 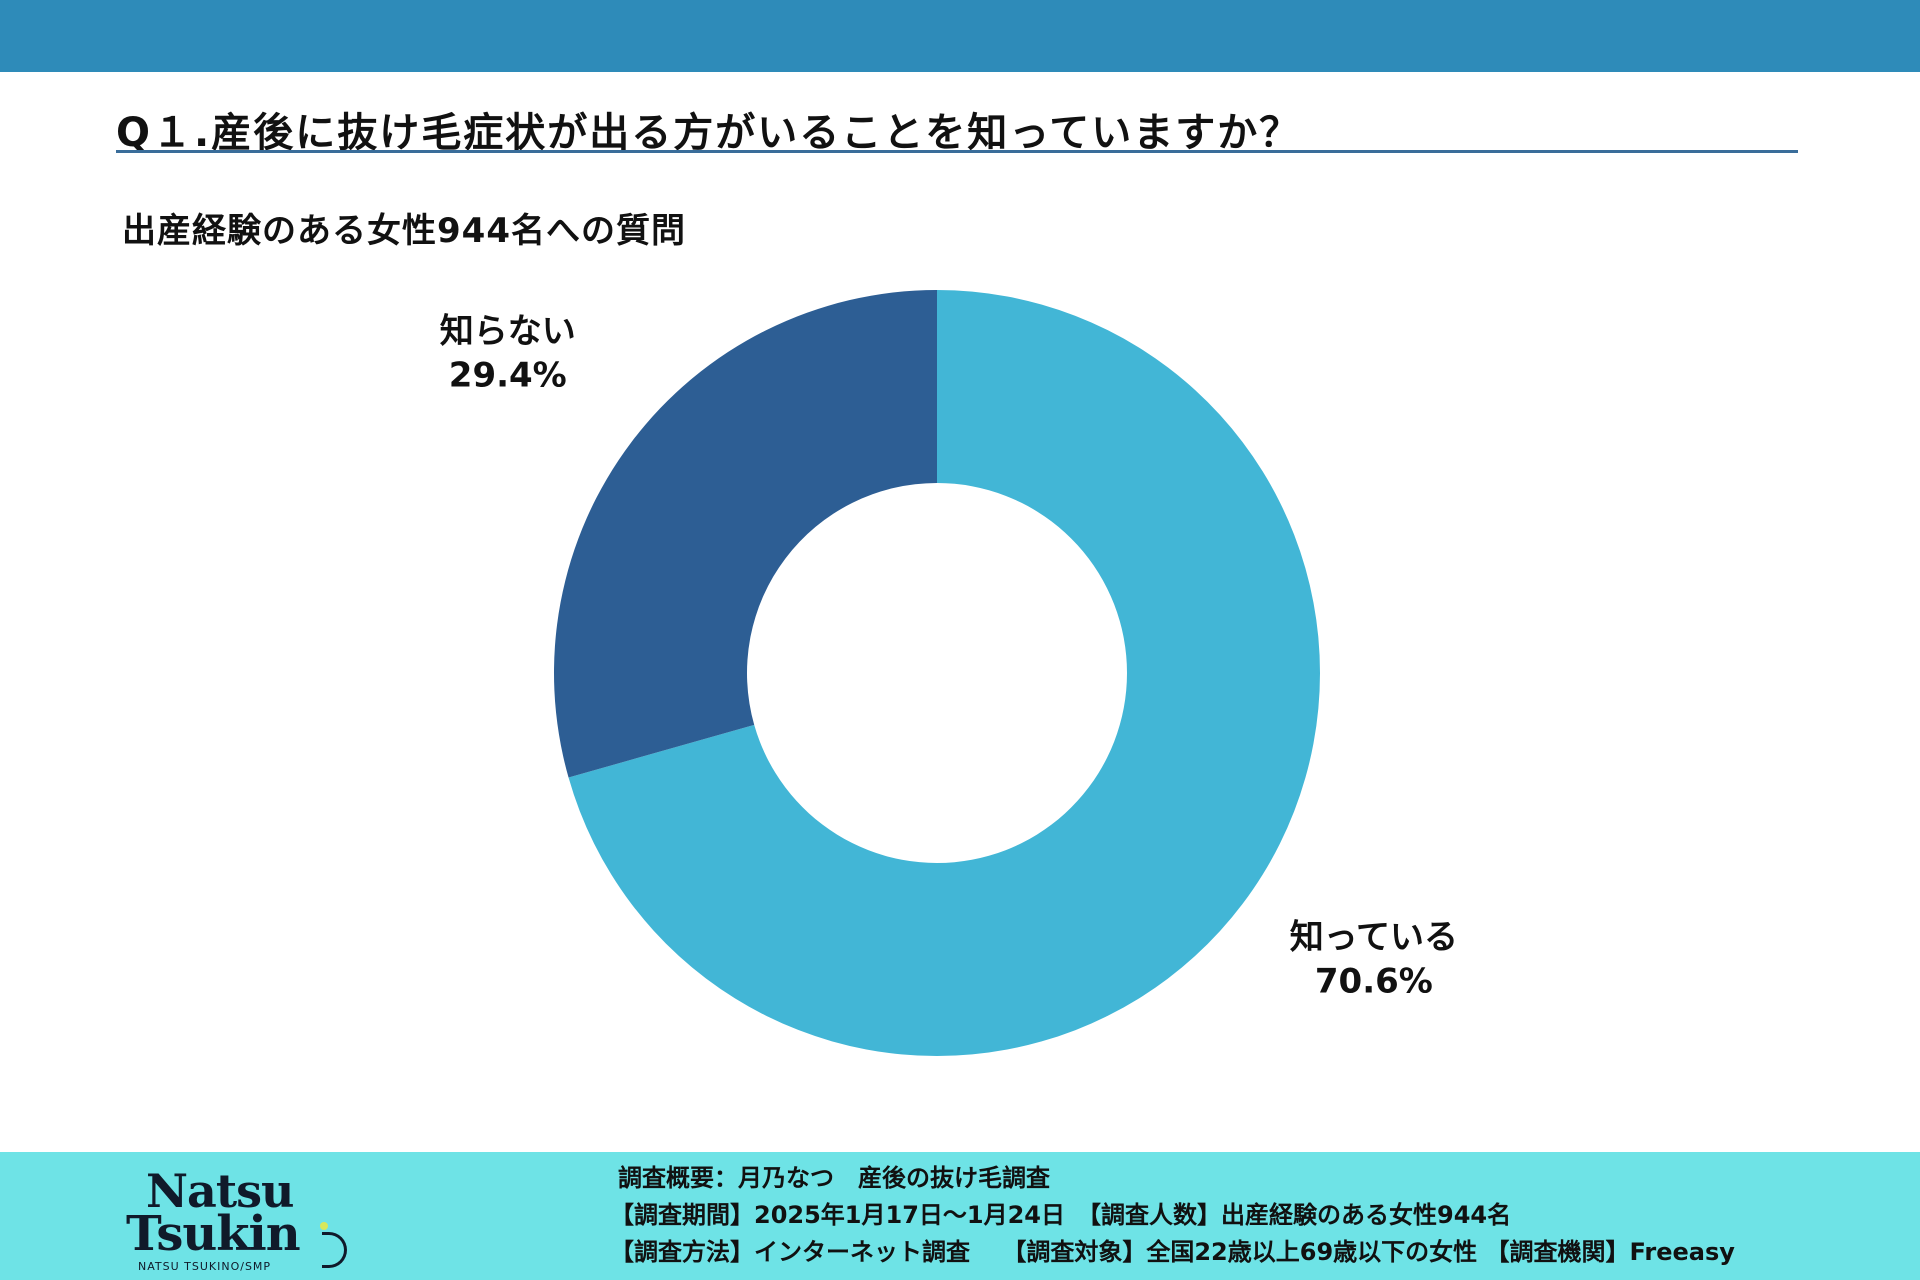 I want to click on chart-subtitle: 出産経験のある女性944名への質問, so click(x=404, y=231).